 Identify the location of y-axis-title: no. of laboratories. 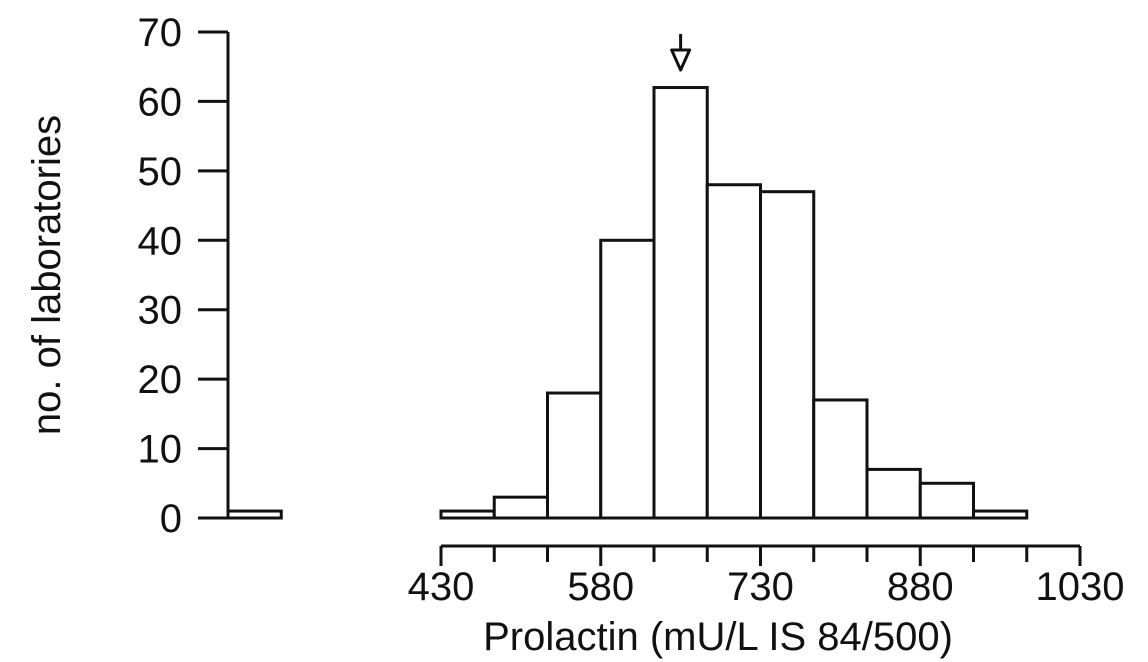
(47, 275).